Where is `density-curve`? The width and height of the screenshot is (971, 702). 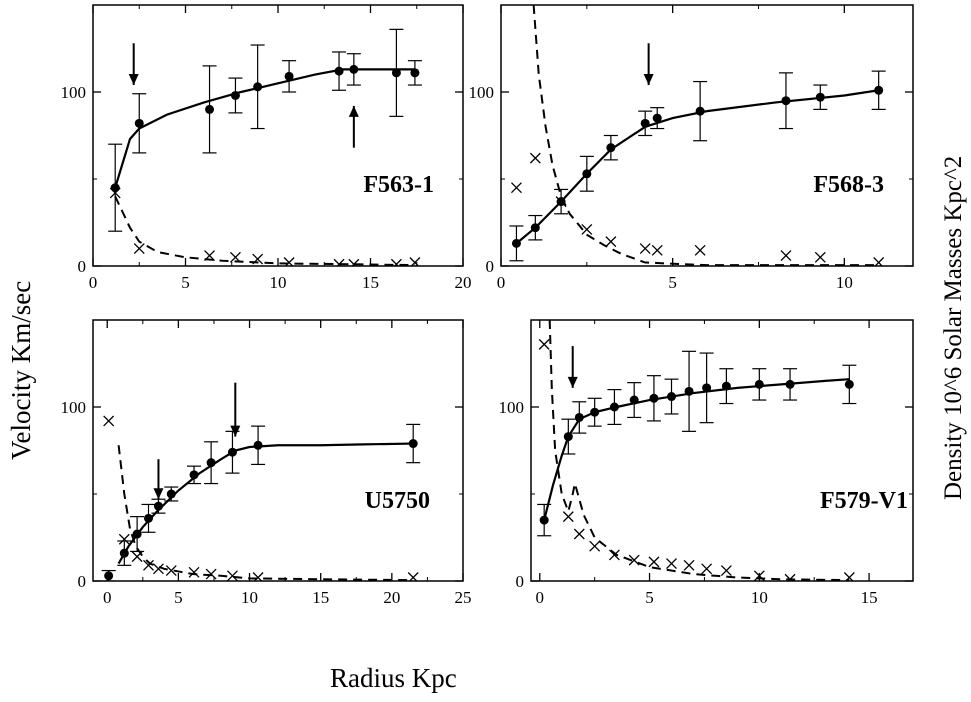
density-curve is located at coordinates (265, 513).